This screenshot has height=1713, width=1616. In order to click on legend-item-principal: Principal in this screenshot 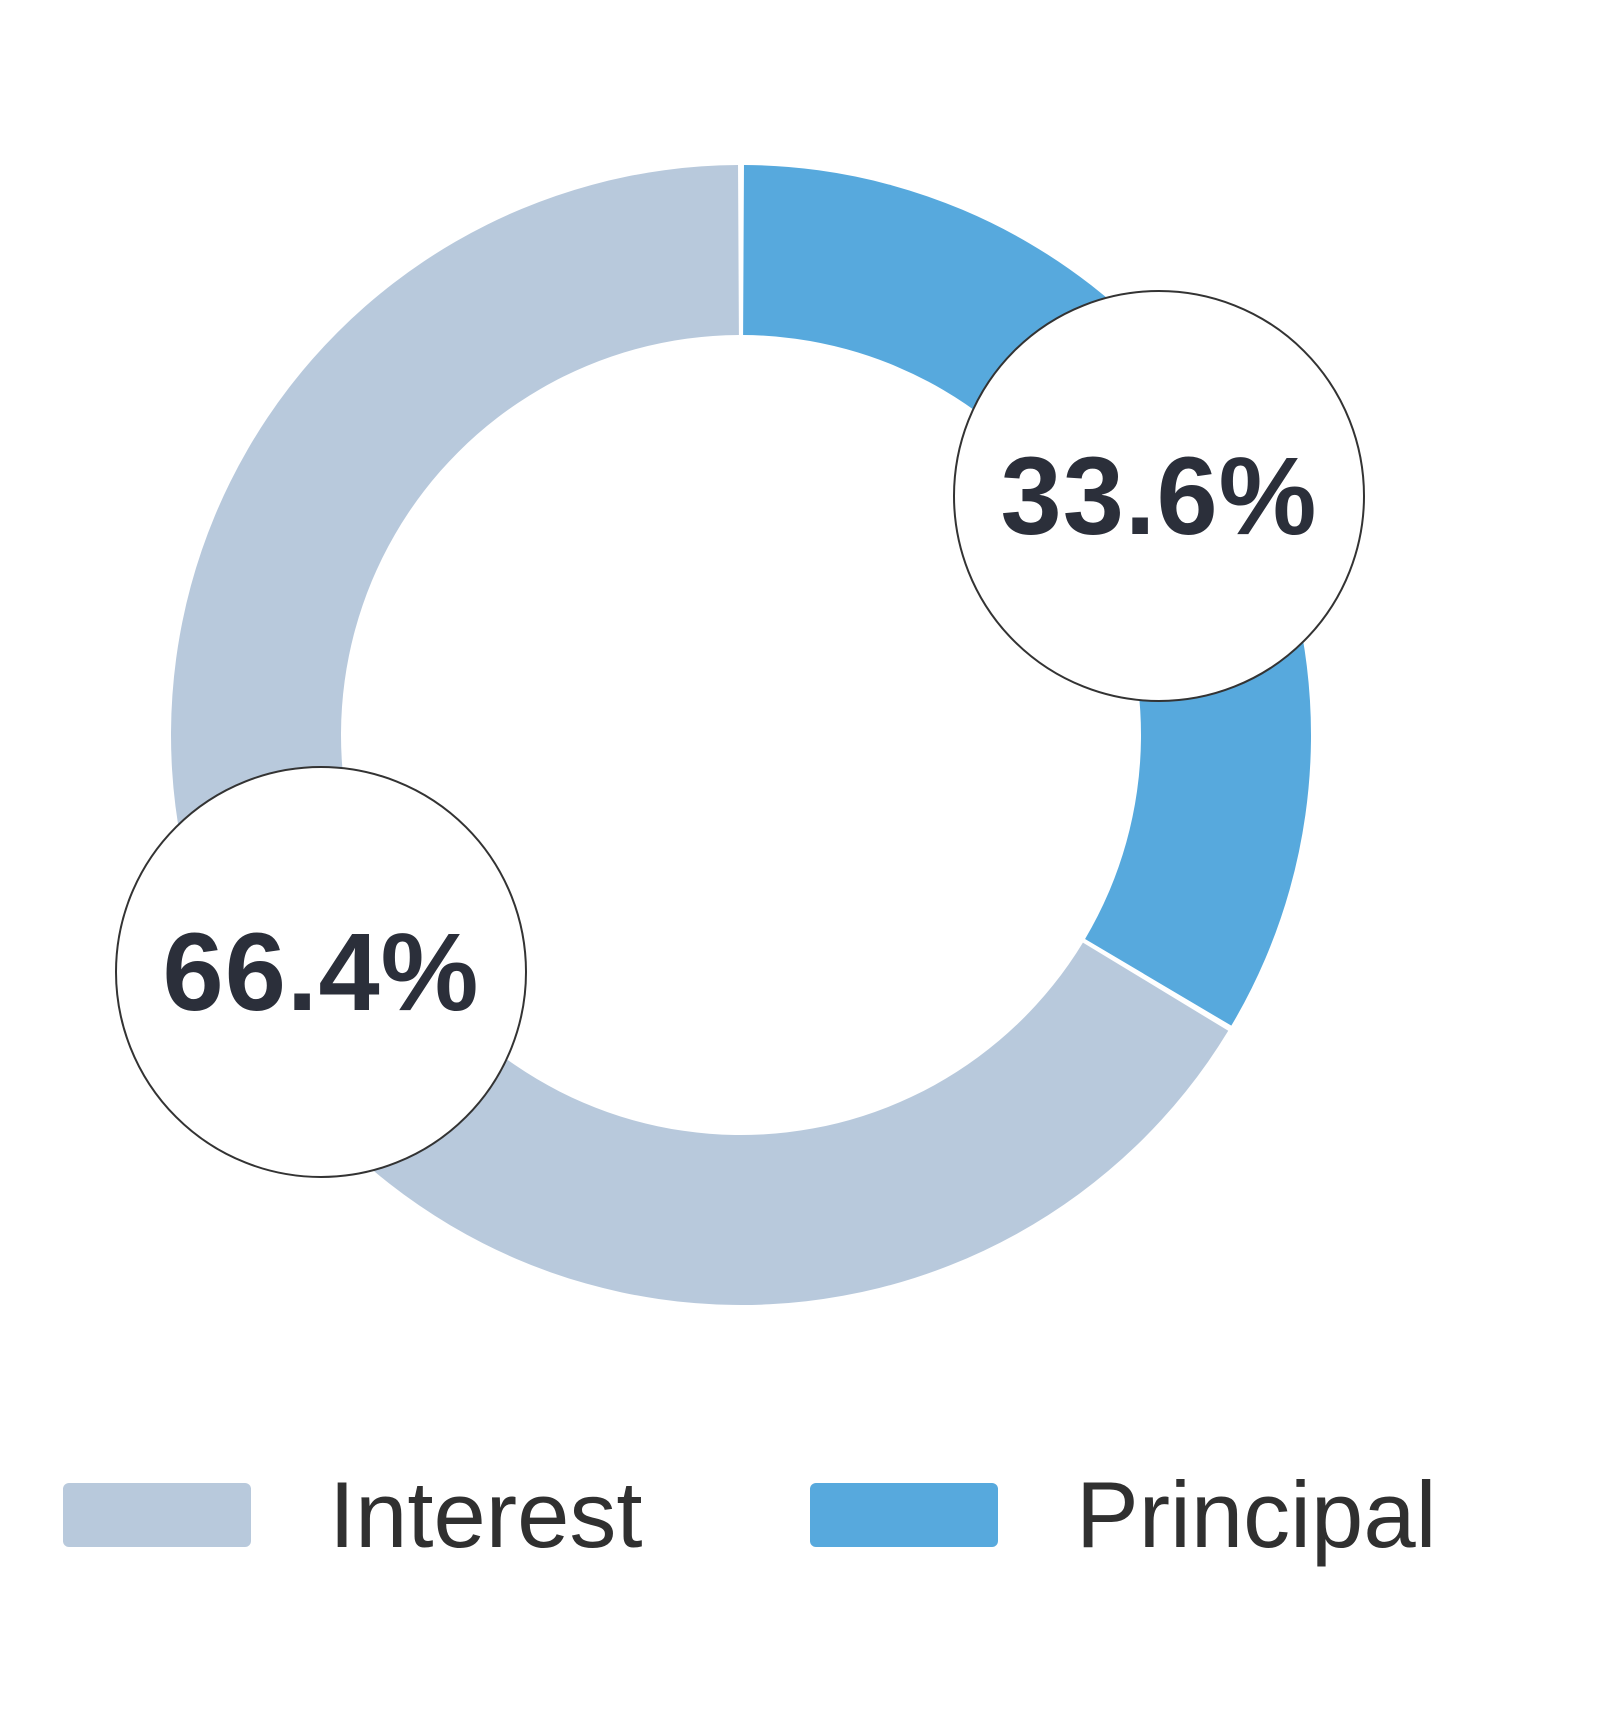, I will do `click(1123, 1515)`.